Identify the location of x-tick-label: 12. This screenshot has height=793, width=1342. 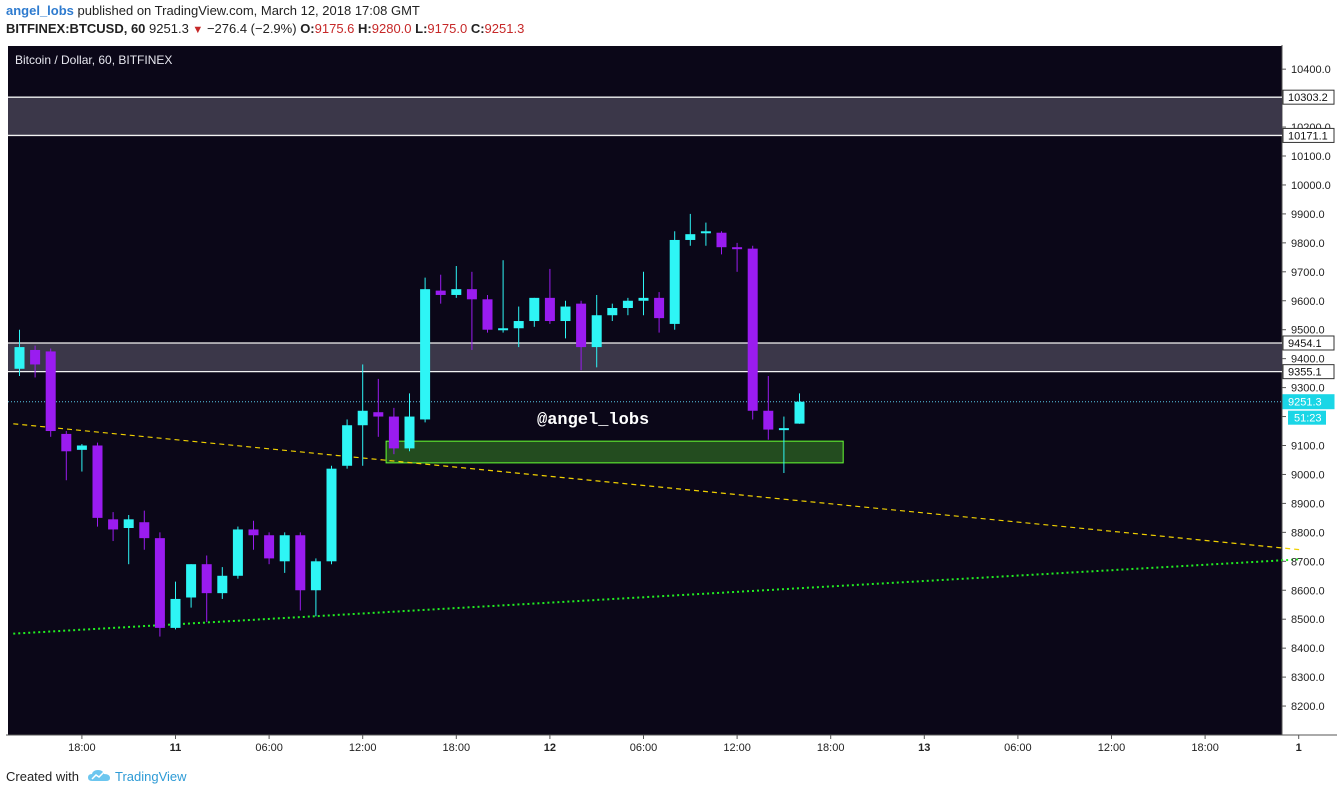
(550, 748).